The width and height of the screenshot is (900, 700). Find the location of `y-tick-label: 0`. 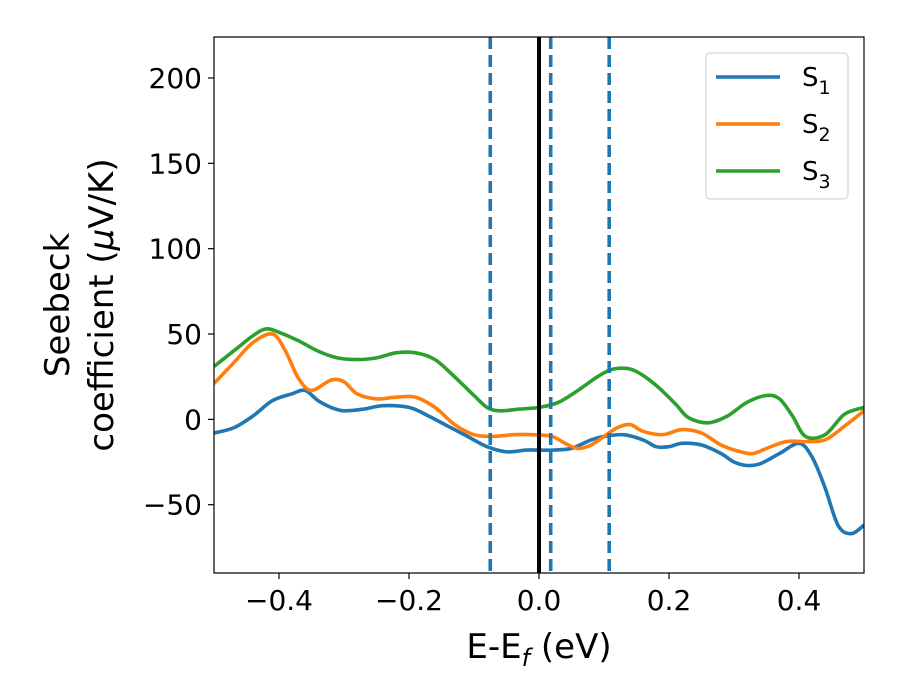

y-tick-label: 0 is located at coordinates (193, 419).